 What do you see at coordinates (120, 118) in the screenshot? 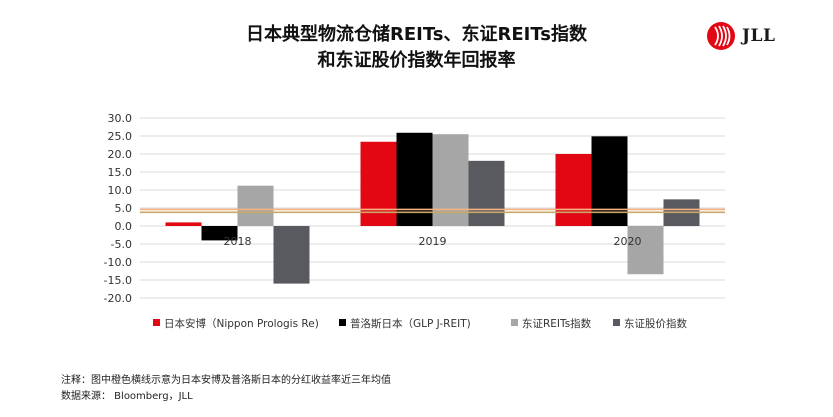
I see `y-tick-label: 30.0` at bounding box center [120, 118].